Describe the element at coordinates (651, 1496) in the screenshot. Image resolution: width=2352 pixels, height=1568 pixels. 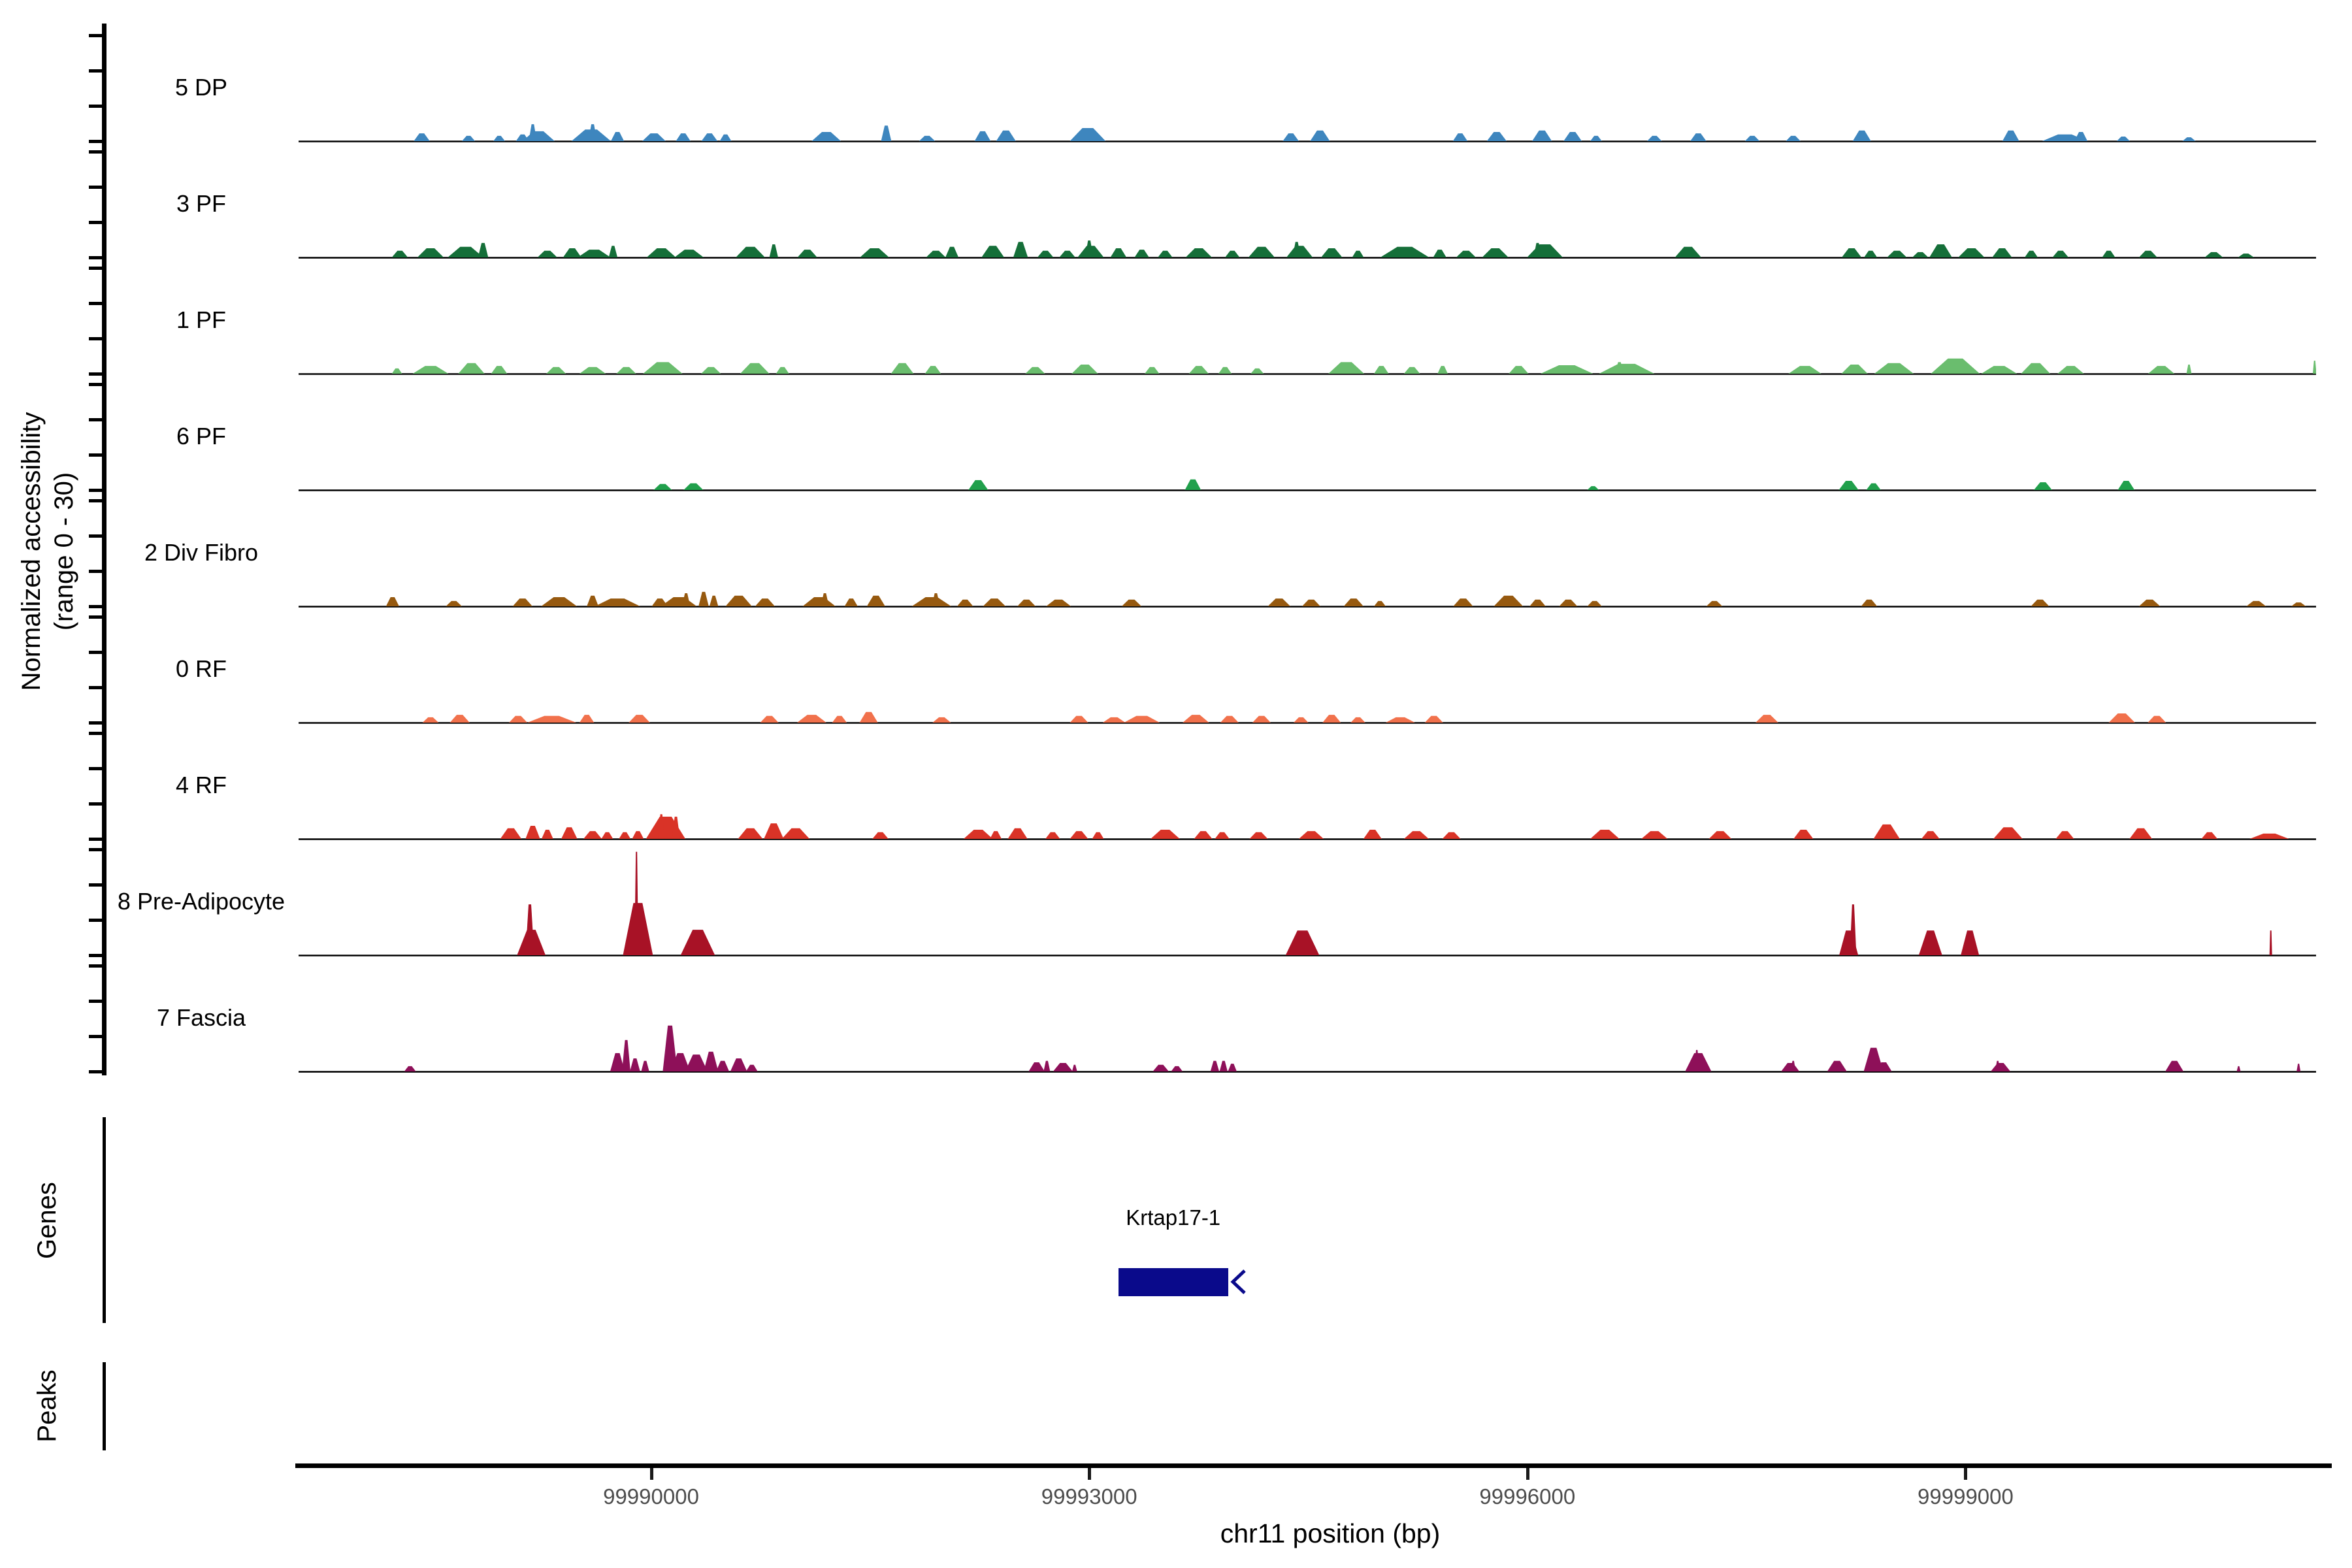
I see `x-tick-label: 99990000` at that location.